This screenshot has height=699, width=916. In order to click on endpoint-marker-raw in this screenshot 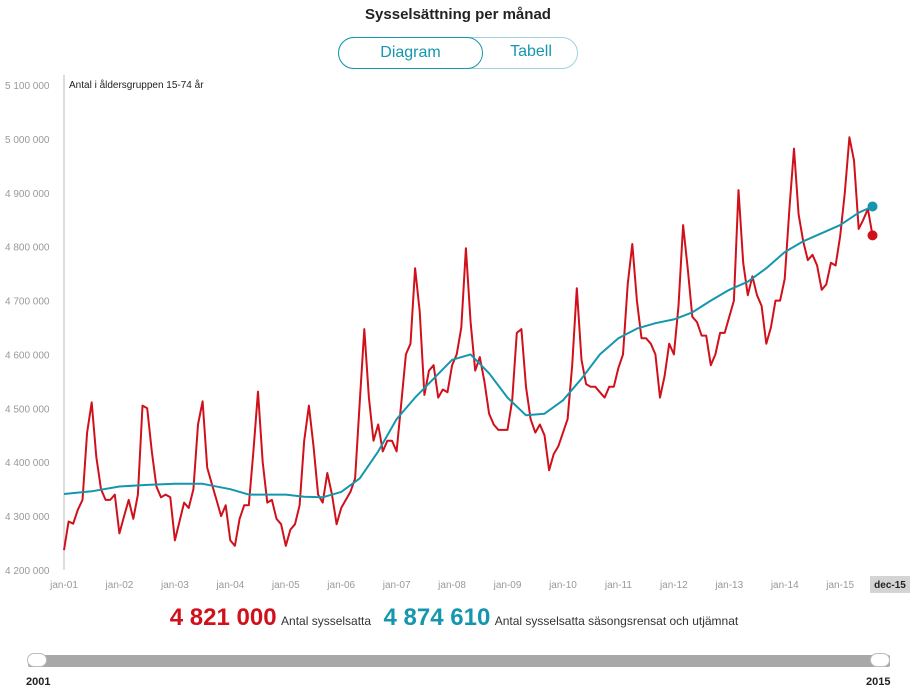, I will do `click(872, 235)`.